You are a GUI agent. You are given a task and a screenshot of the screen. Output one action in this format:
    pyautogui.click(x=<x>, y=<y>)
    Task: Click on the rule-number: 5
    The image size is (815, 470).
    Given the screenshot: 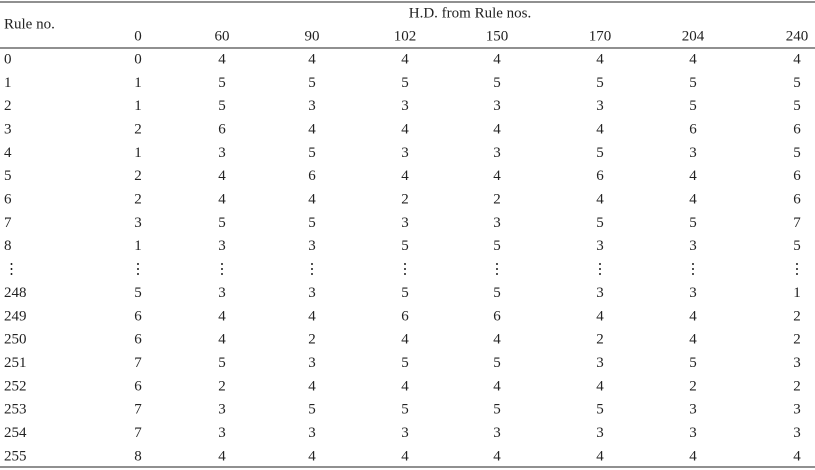 What is the action you would take?
    pyautogui.click(x=8, y=176)
    